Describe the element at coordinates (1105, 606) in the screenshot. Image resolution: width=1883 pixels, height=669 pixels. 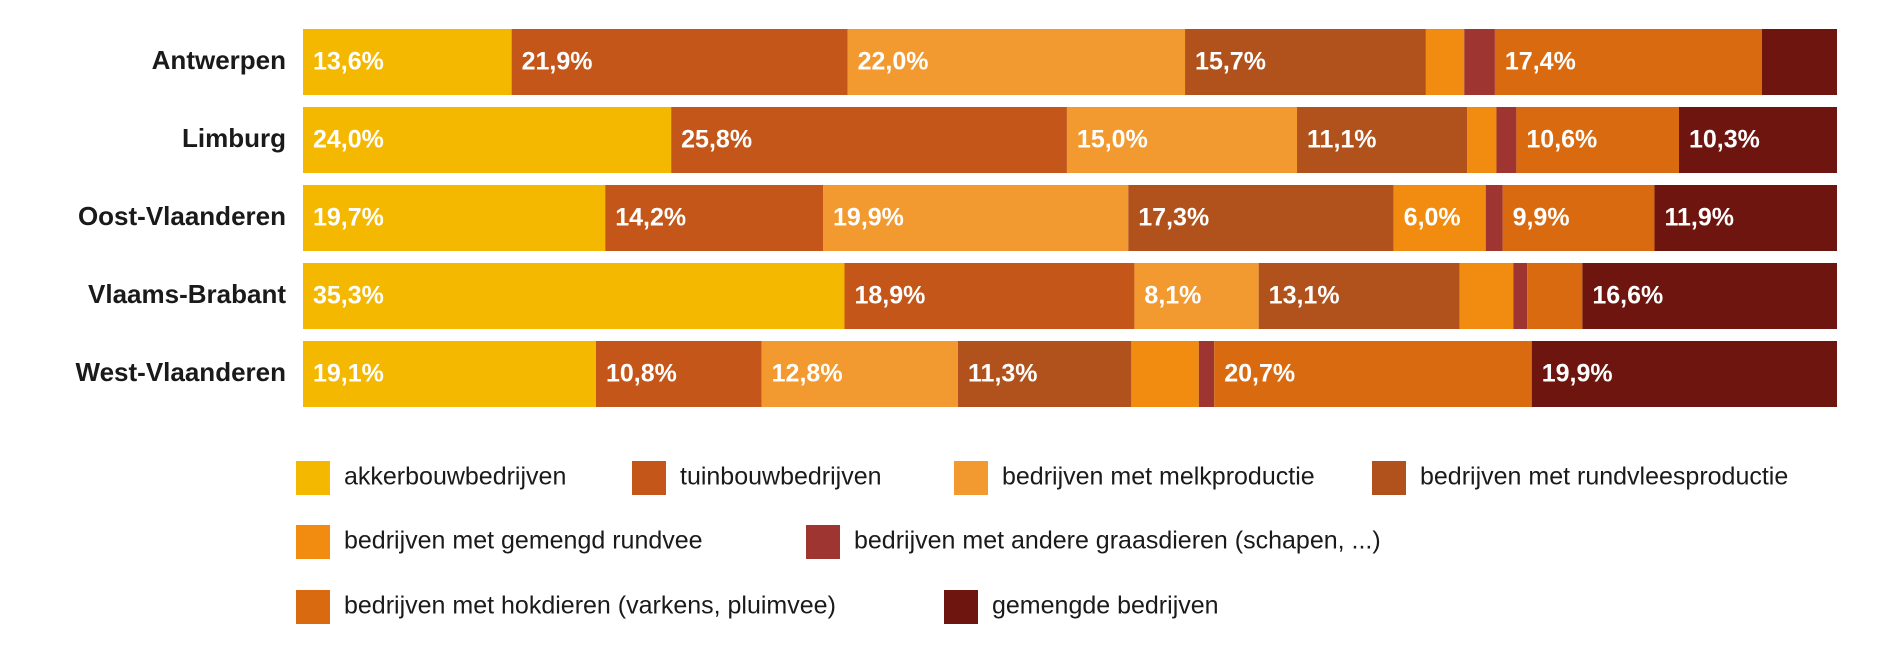
I see `legend-label: gemengde bedrijven` at that location.